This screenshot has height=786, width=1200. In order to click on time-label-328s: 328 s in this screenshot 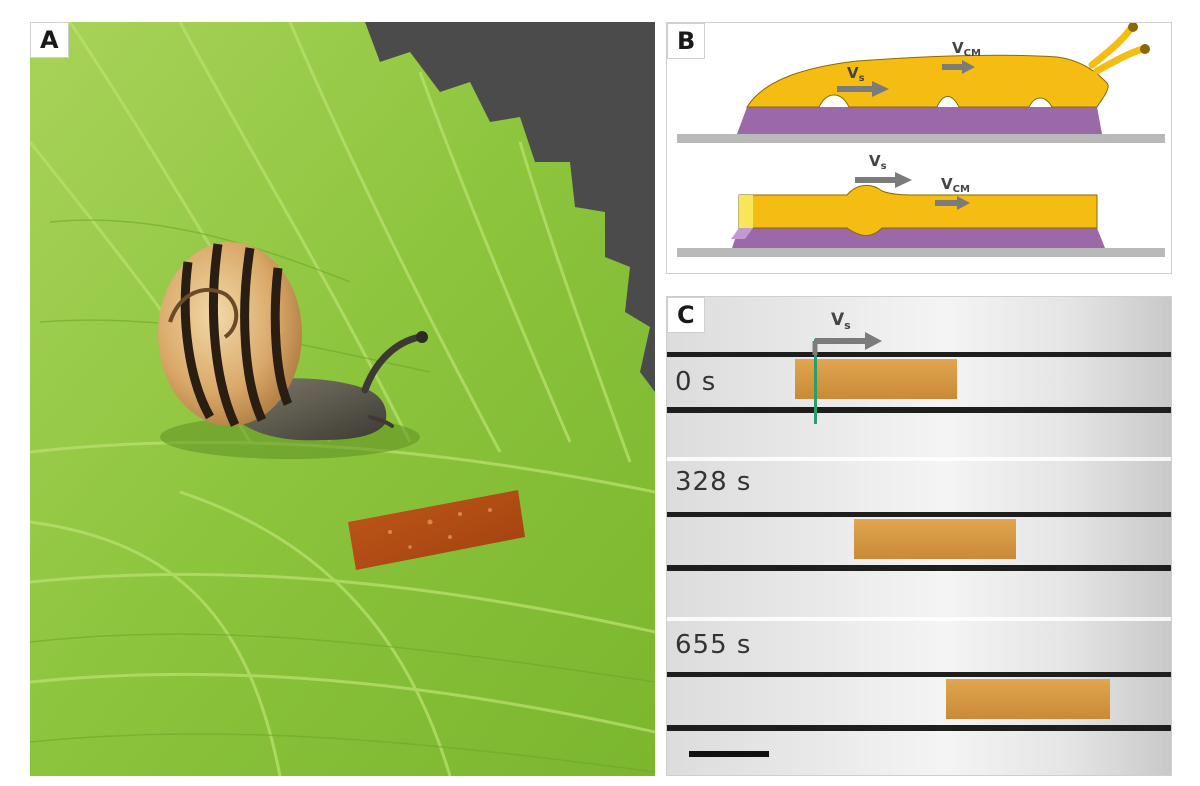, I will do `click(713, 482)`.